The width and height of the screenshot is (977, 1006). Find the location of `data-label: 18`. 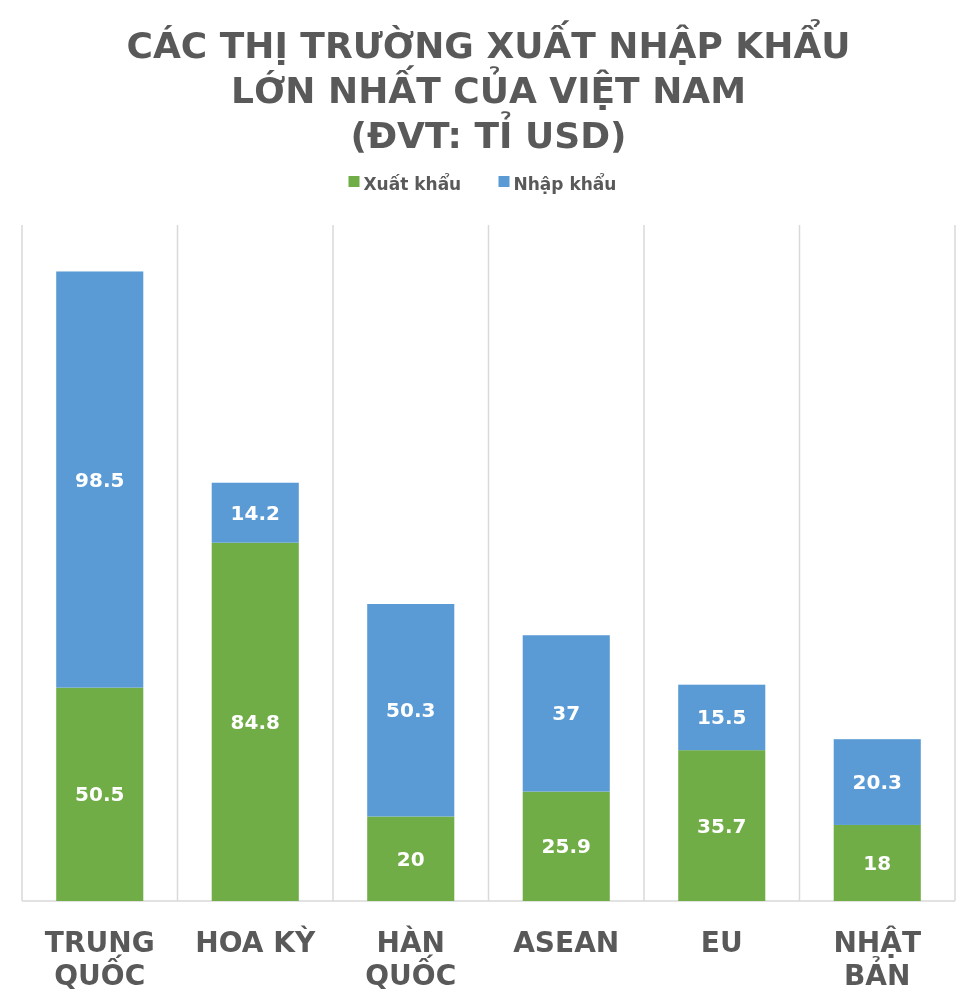

data-label: 18 is located at coordinates (877, 862).